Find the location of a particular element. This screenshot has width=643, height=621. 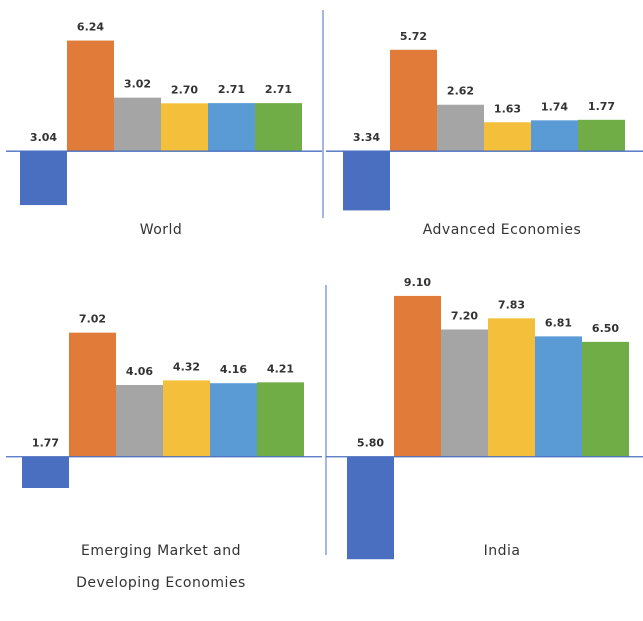

data-label: 1.63 is located at coordinates (507, 108).